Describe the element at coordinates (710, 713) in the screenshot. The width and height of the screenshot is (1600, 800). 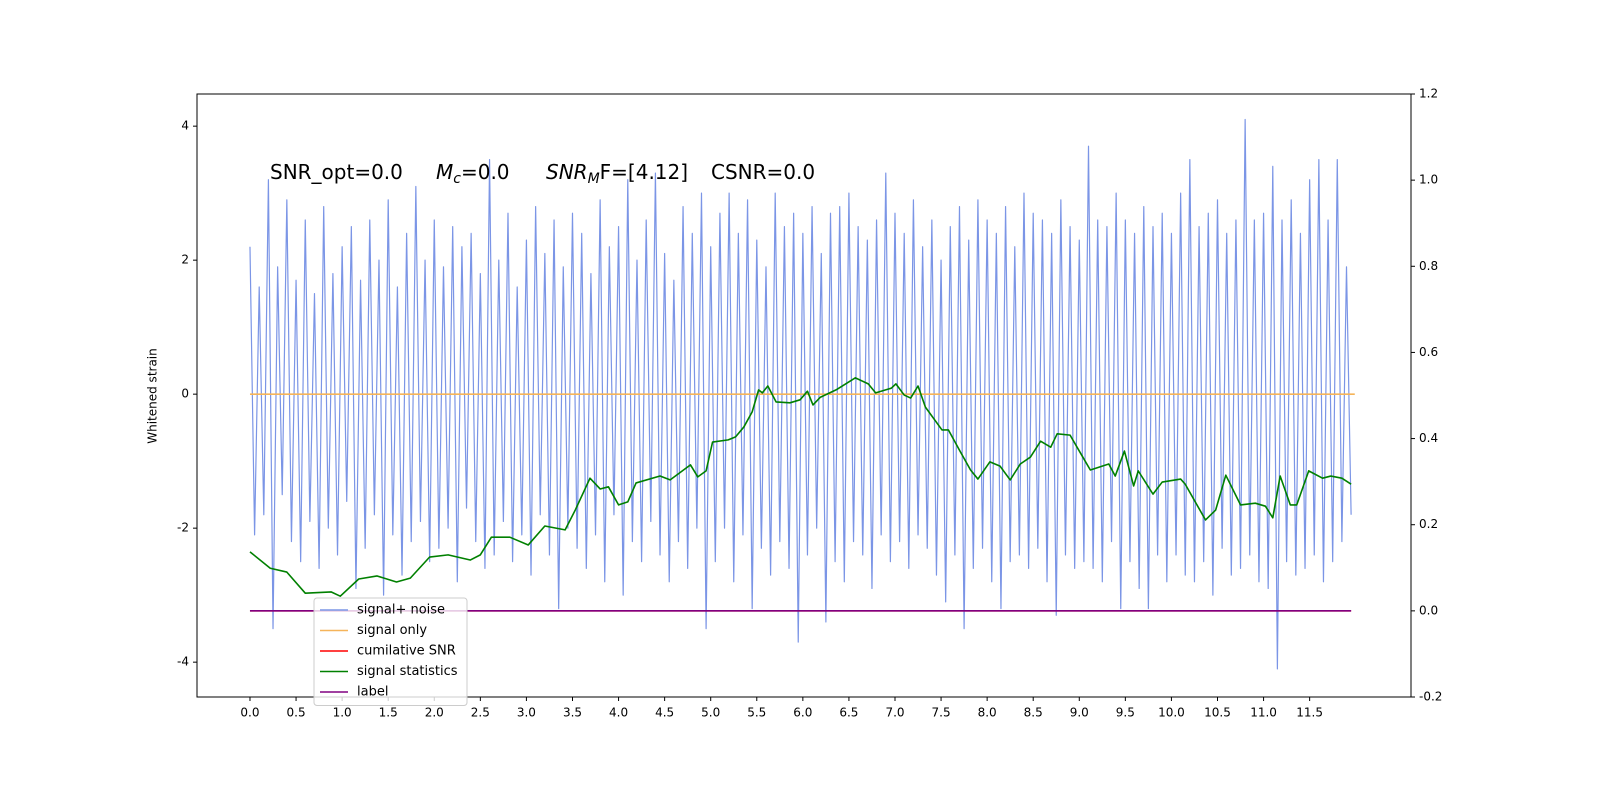
I see `x-tick-label: 5.0` at that location.